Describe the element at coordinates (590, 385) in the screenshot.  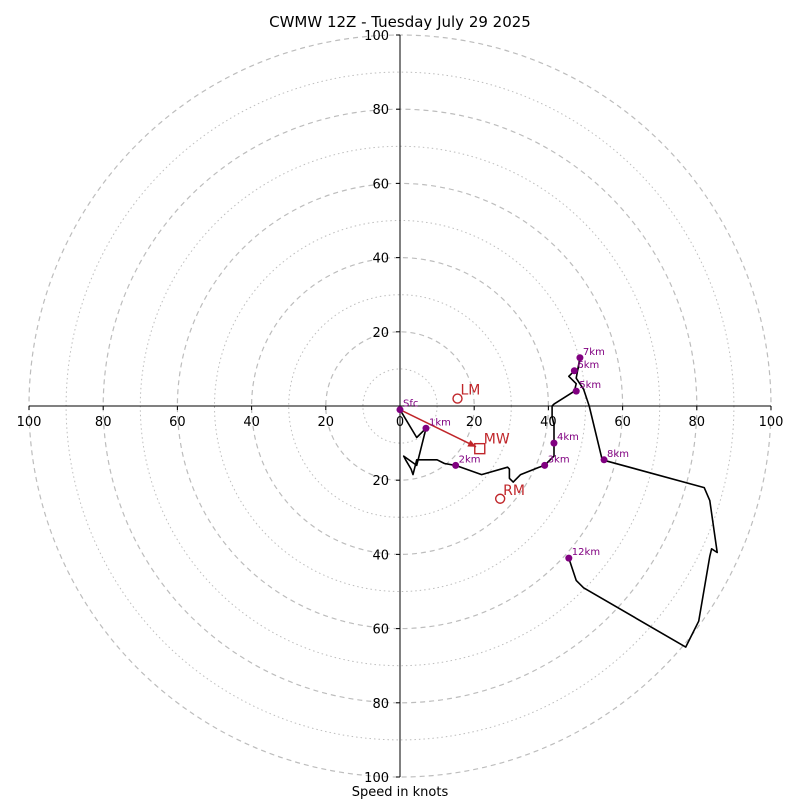
I see `height-marker-label: 5km` at that location.